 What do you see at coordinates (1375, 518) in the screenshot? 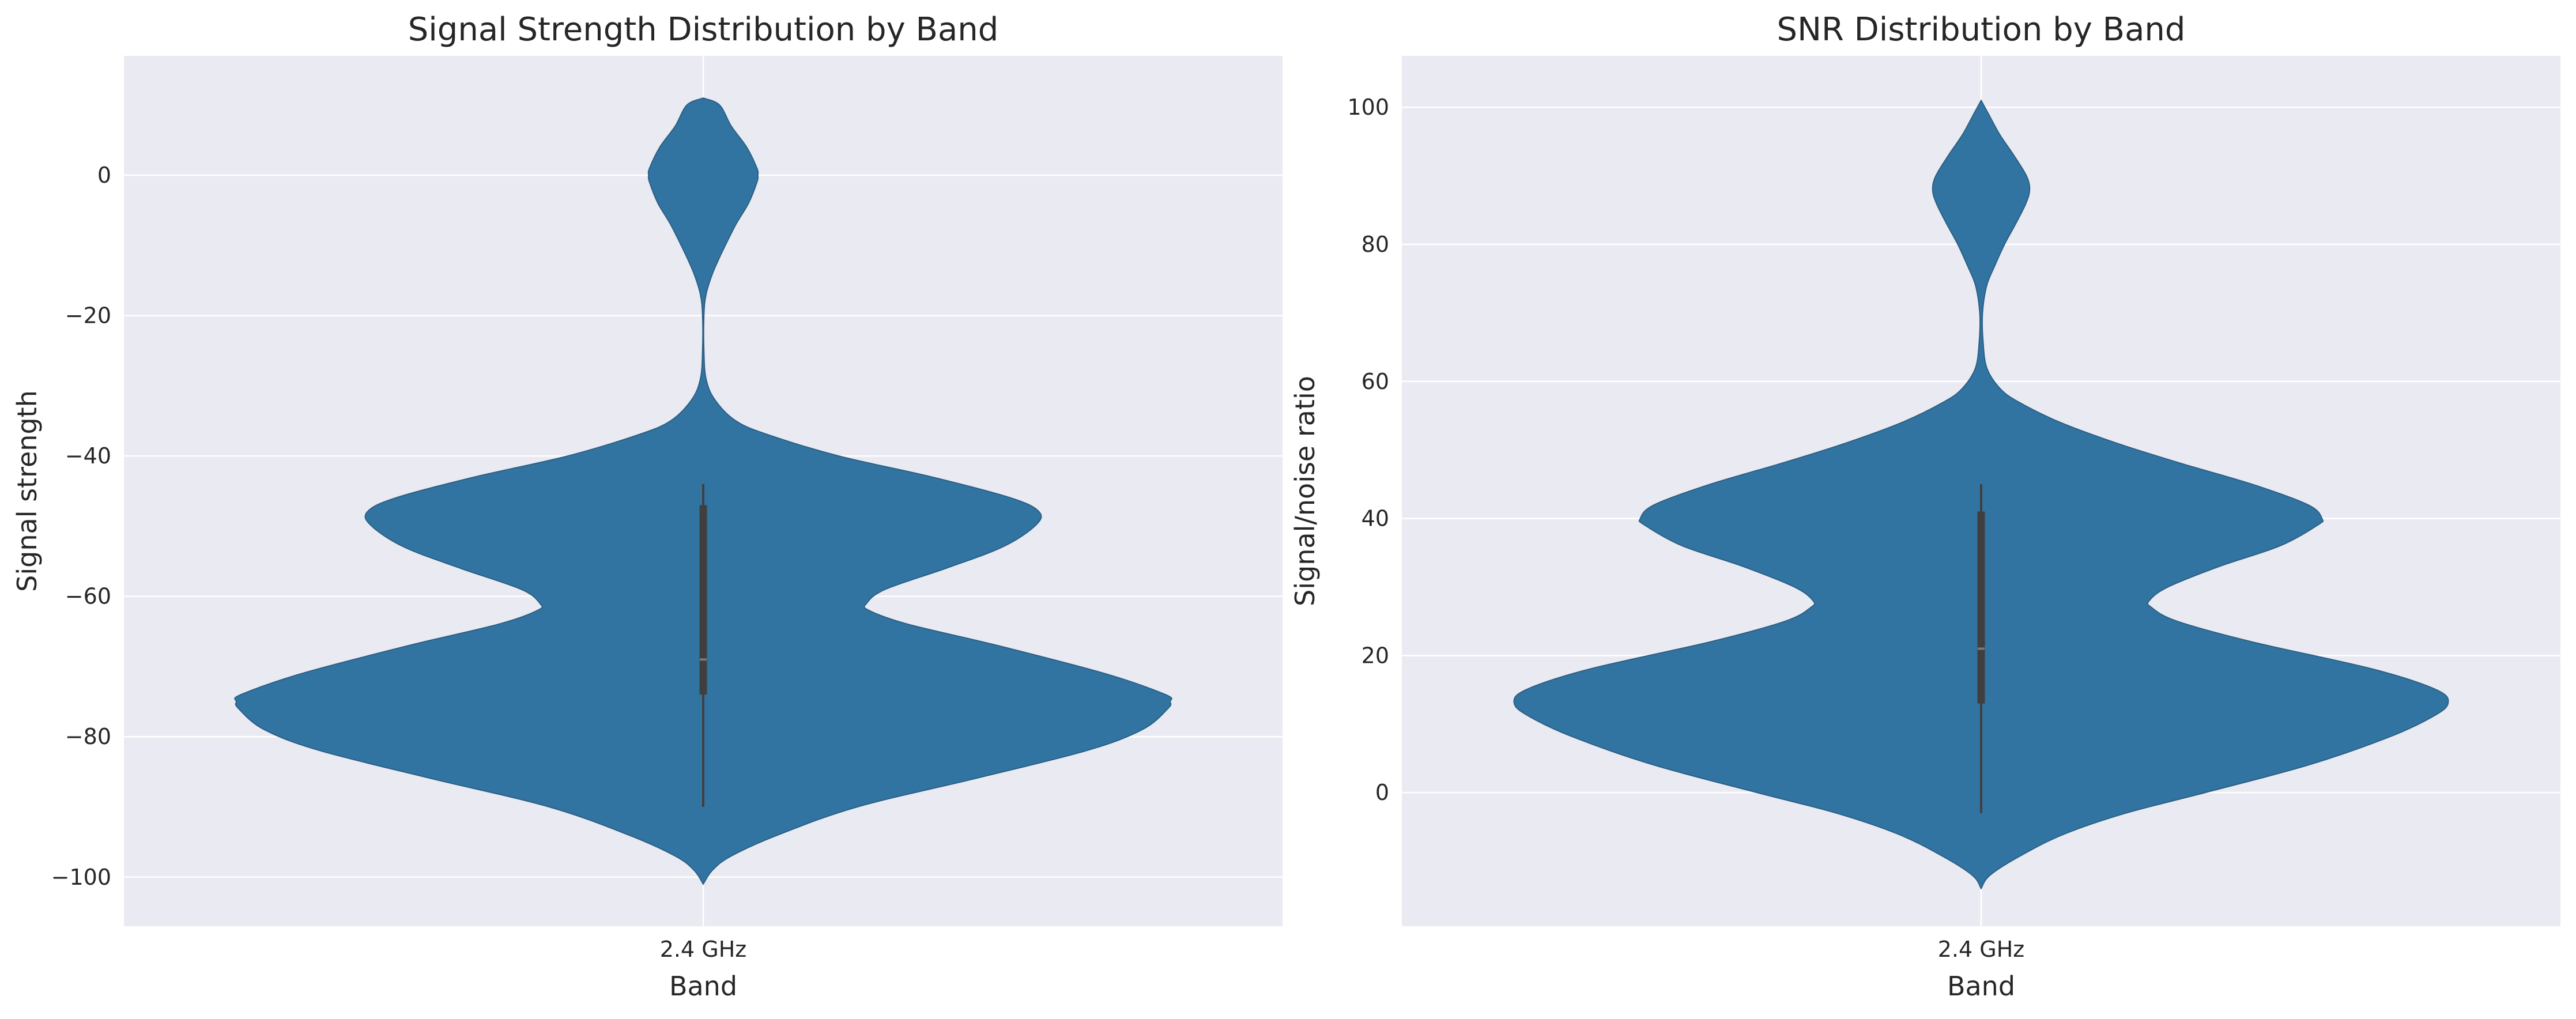
I see `y-tick-label: 40` at bounding box center [1375, 518].